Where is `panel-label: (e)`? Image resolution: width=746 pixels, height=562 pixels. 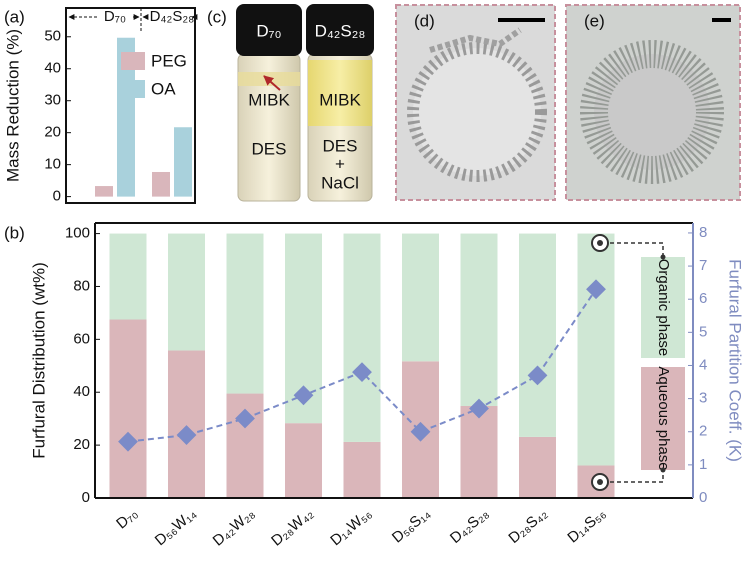 panel-label: (e) is located at coordinates (594, 20).